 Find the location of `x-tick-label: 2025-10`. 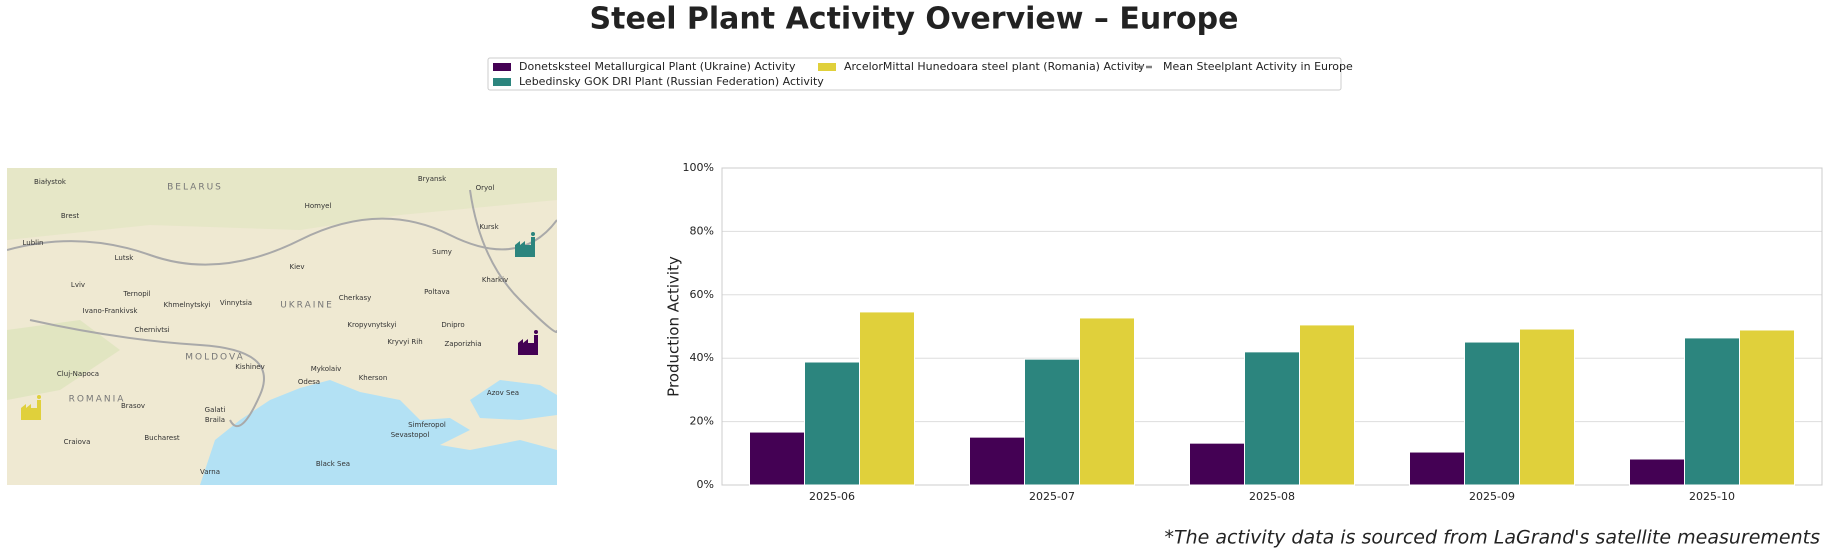

x-tick-label: 2025-10 is located at coordinates (1712, 496).